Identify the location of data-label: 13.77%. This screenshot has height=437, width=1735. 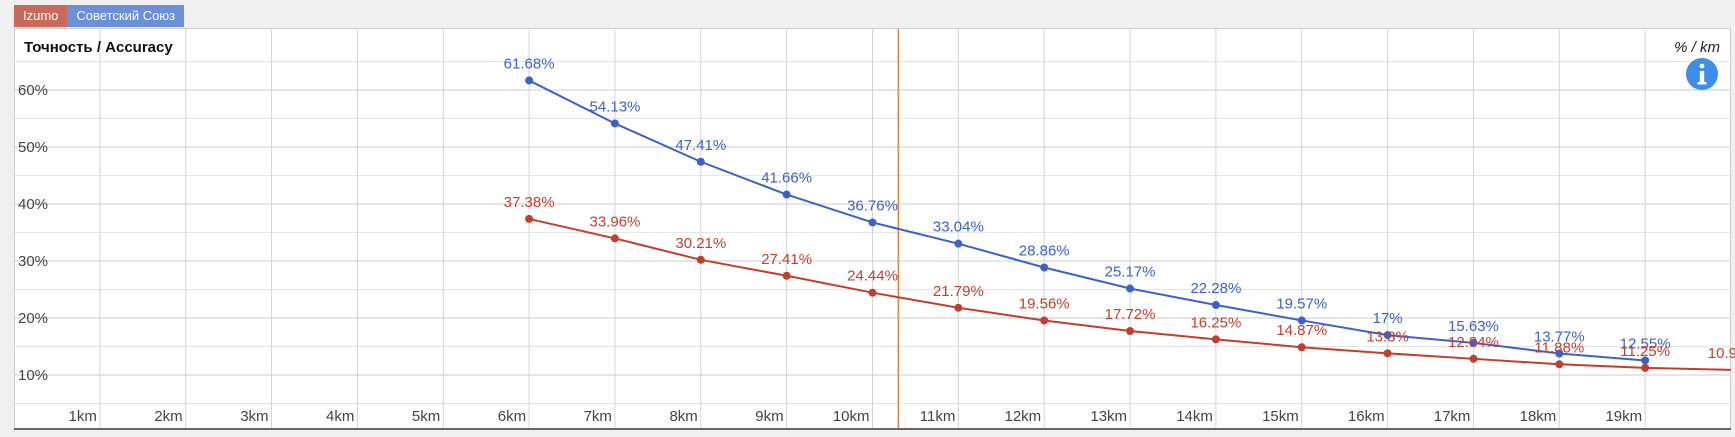
(1559, 337).